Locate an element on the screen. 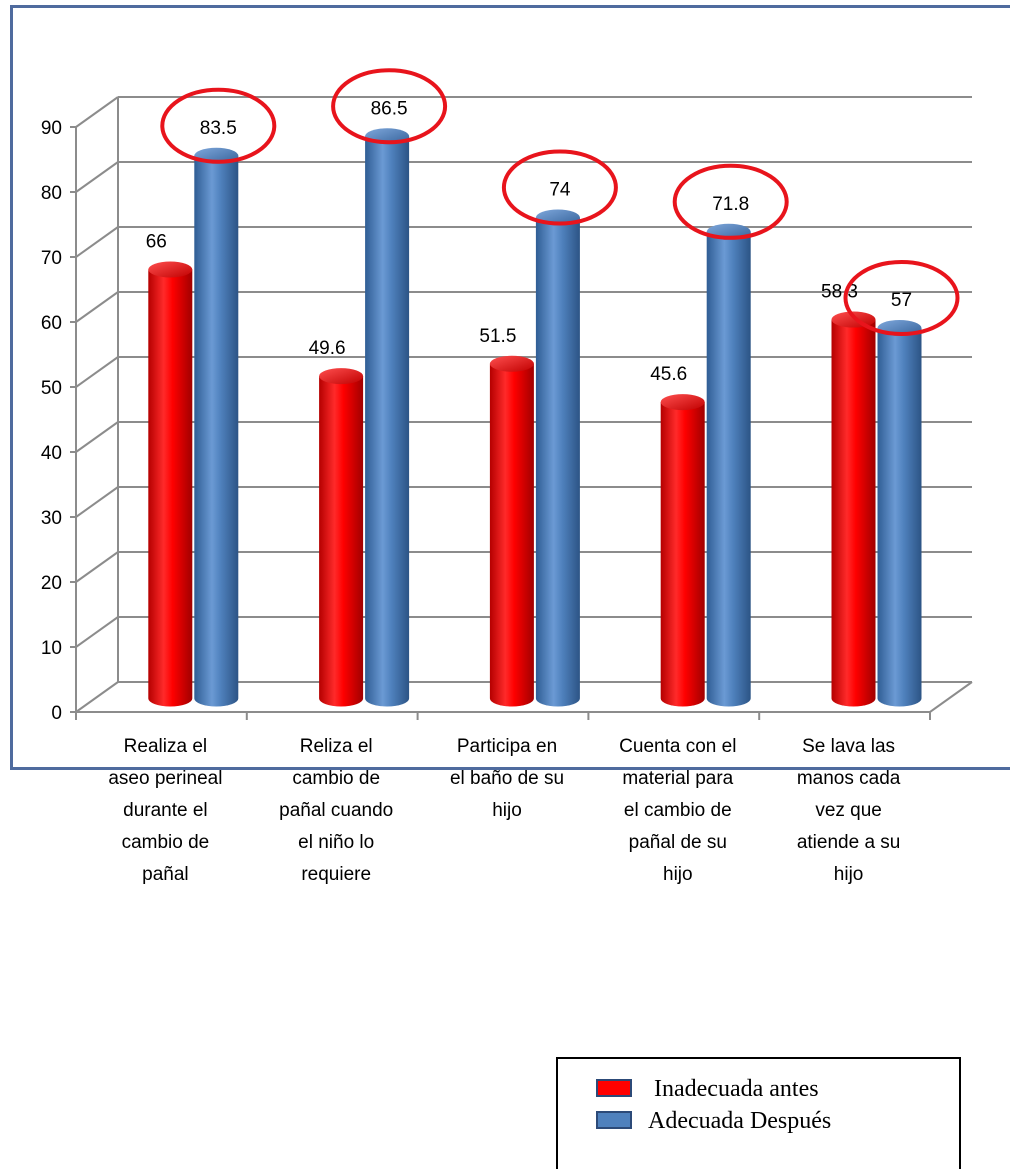 This screenshot has width=1010, height=1169. category-label: atiende a su is located at coordinates (849, 842).